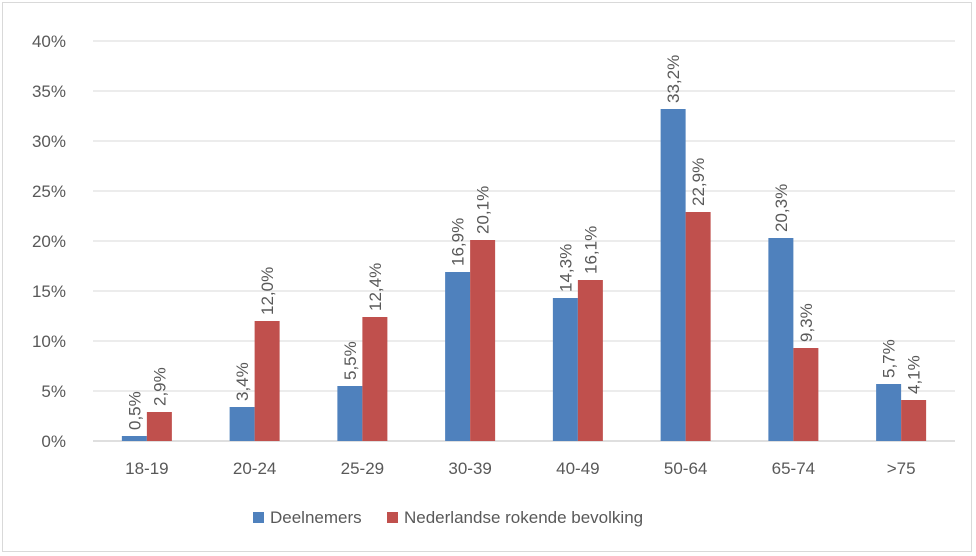 The image size is (976, 556). Describe the element at coordinates (793, 468) in the screenshot. I see `x-tick-label: 65-74` at that location.